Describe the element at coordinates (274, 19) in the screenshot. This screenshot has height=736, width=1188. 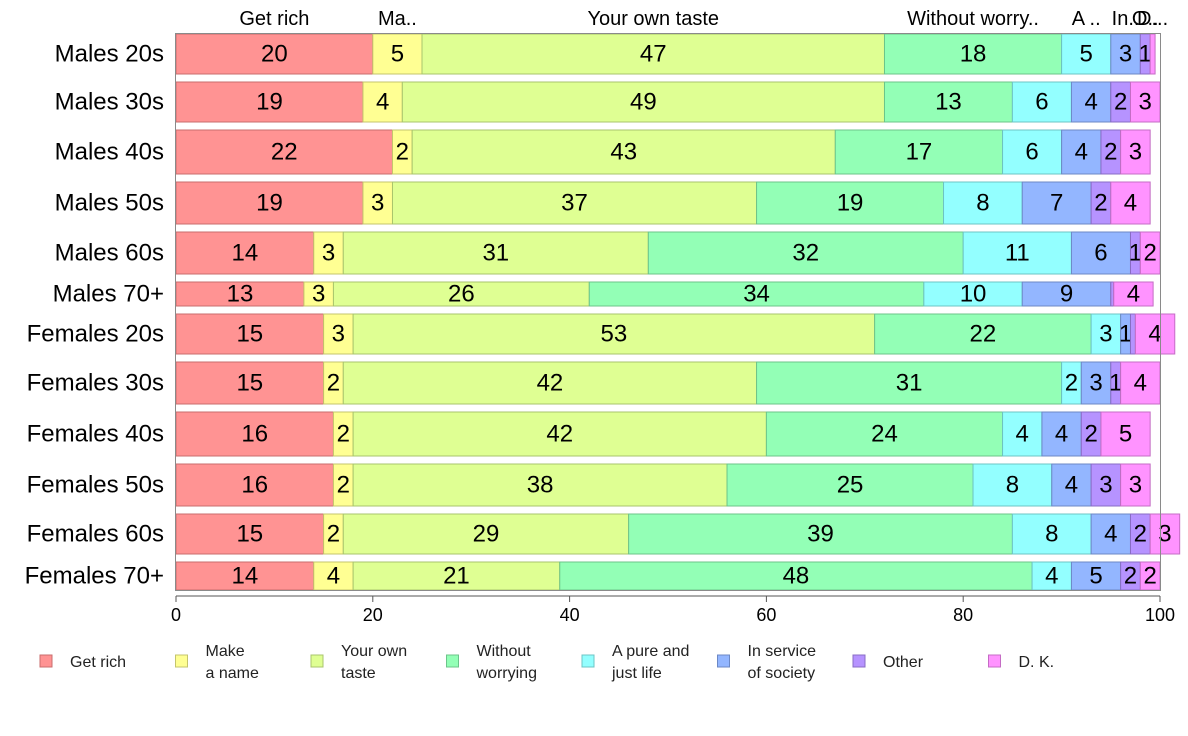
I see `top-segment-label: Get rich` at that location.